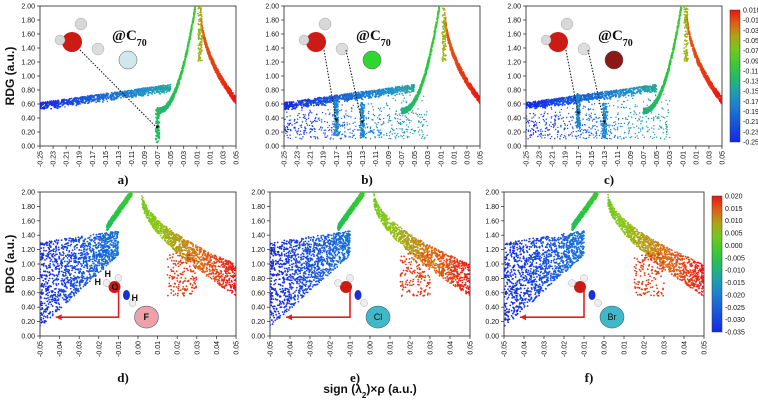 This screenshot has width=758, height=400. Describe the element at coordinates (481, 158) in the screenshot. I see `x-tick-label: 0.05` at that location.